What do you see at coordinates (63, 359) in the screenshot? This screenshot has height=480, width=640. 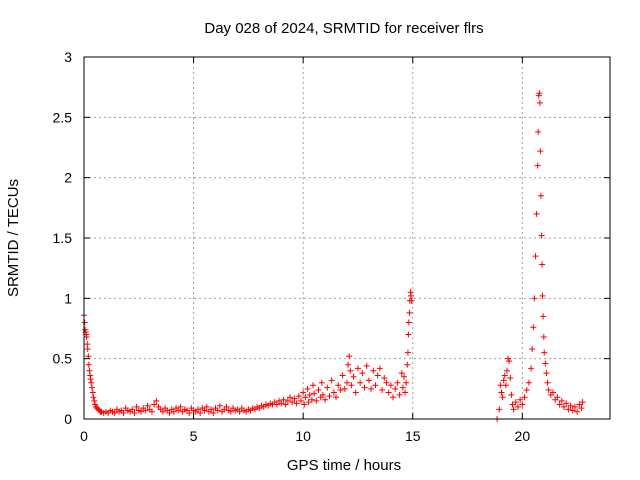 I see `y-tick-label: 0.5` at bounding box center [63, 359].